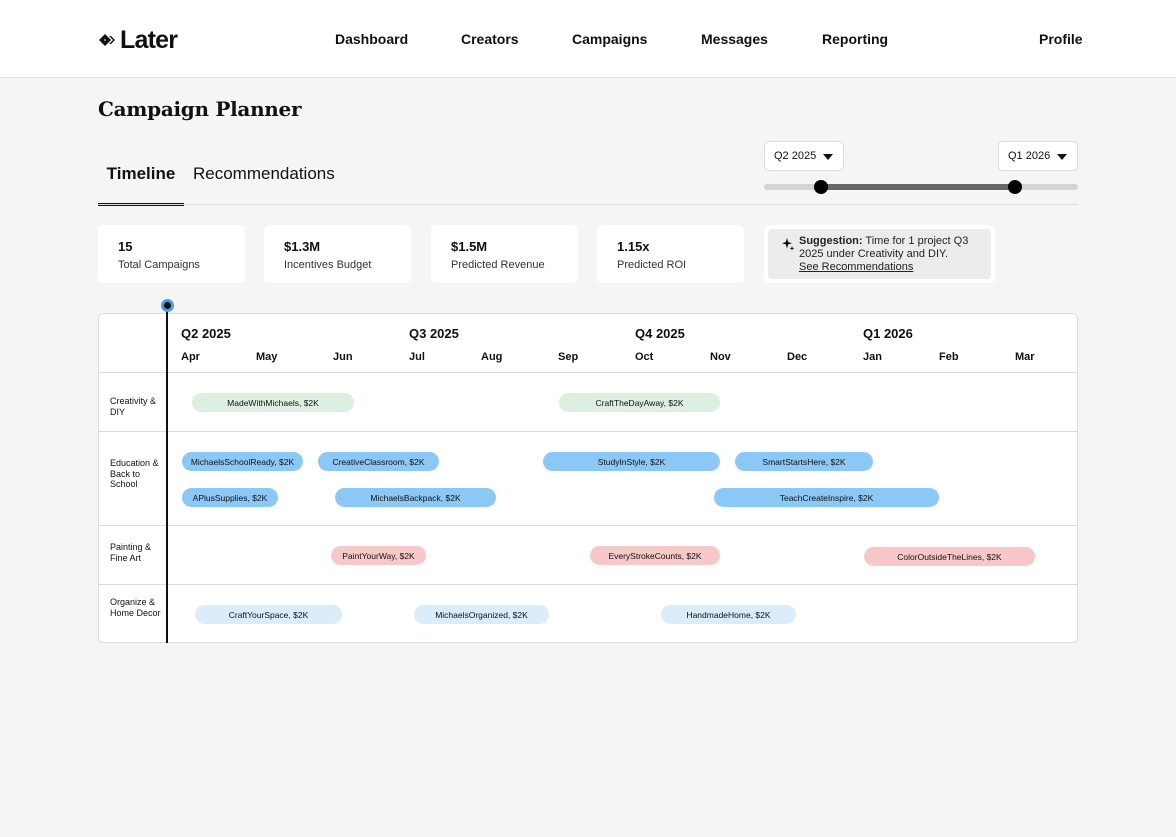 The height and width of the screenshot is (837, 1176). What do you see at coordinates (135, 607) in the screenshot?
I see `category-label-organize: Organize & Home Decor` at bounding box center [135, 607].